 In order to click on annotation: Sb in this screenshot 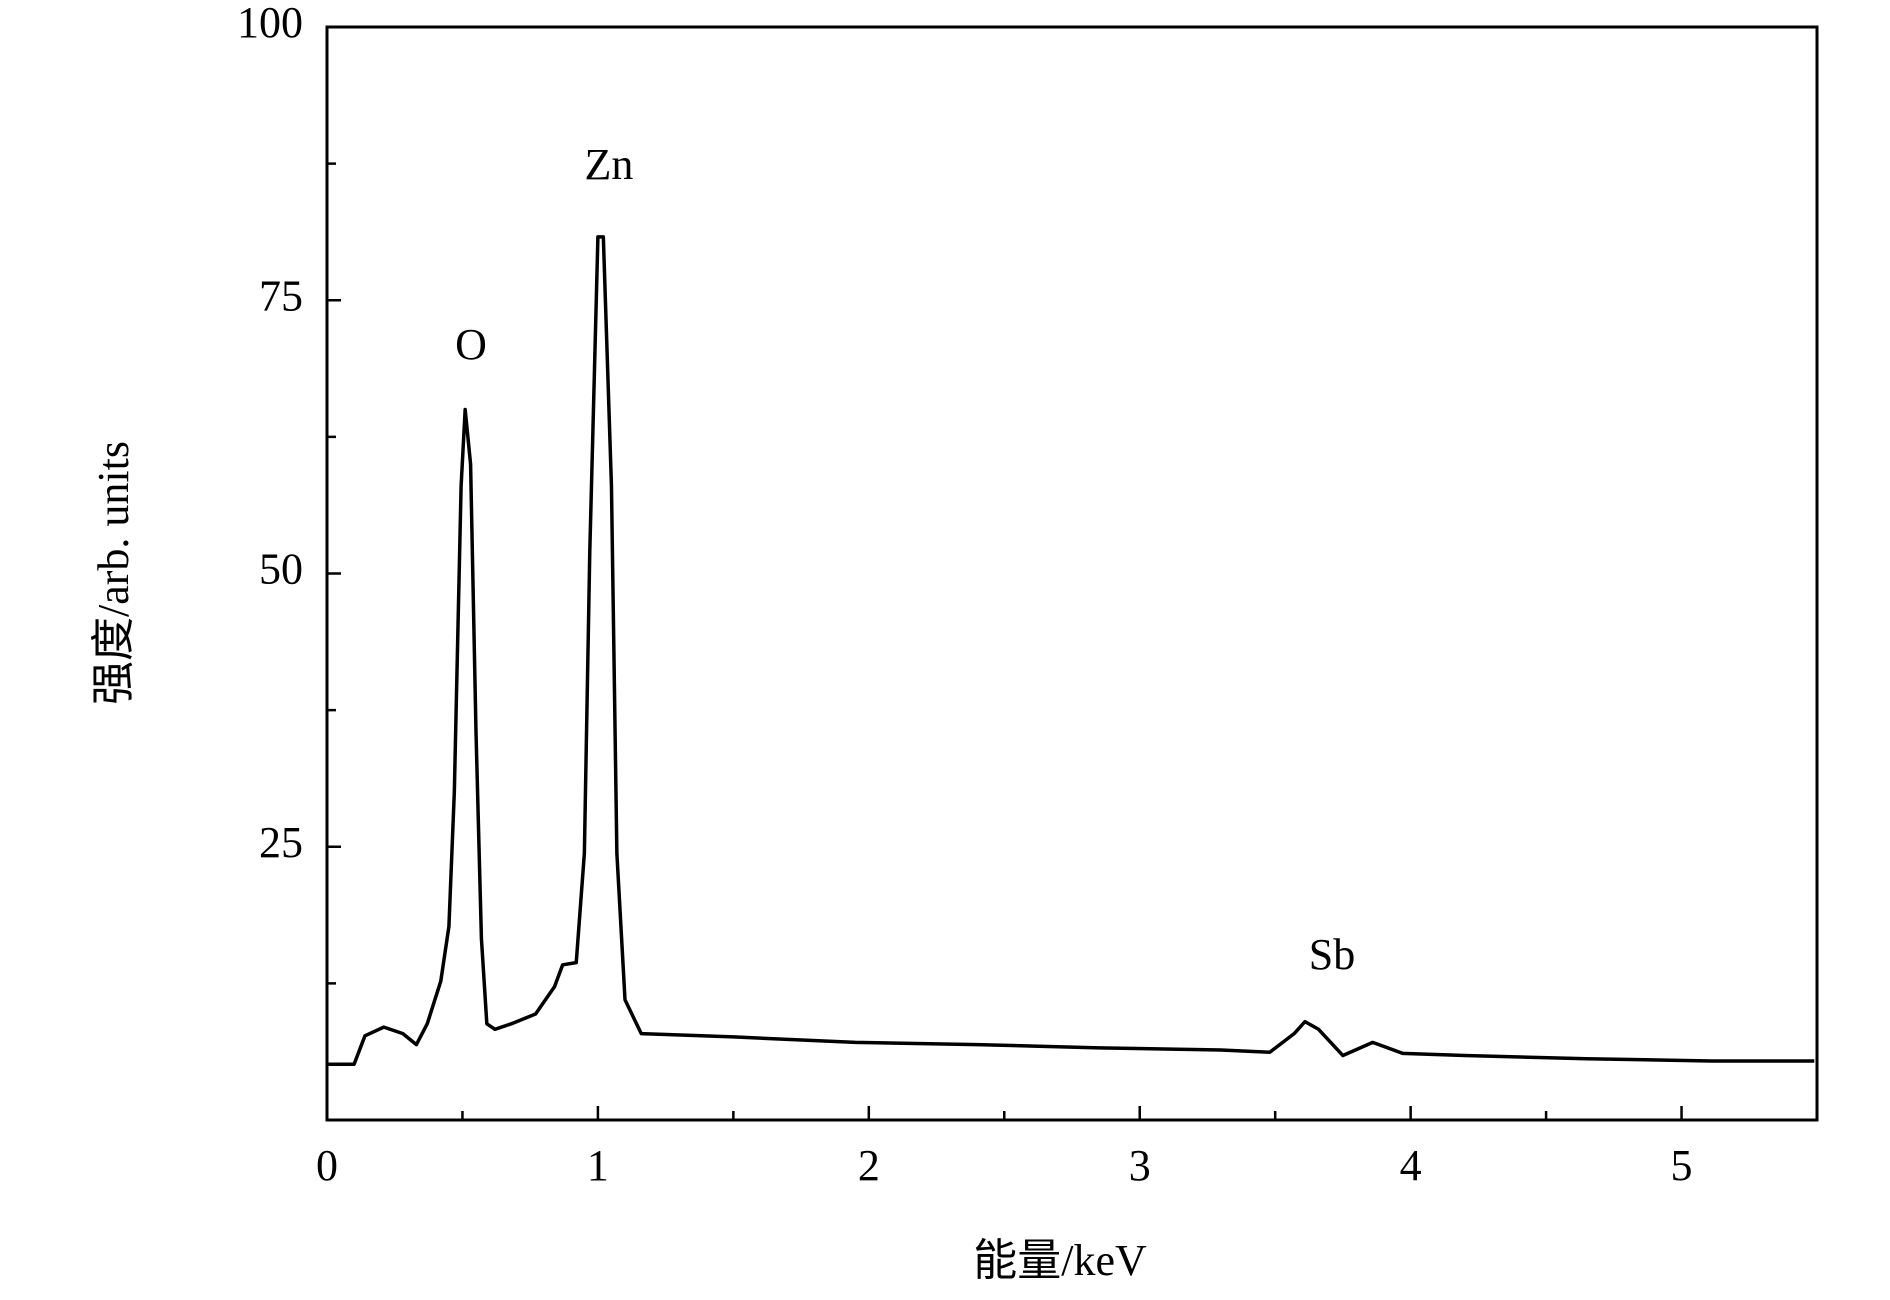, I will do `click(1332, 954)`.